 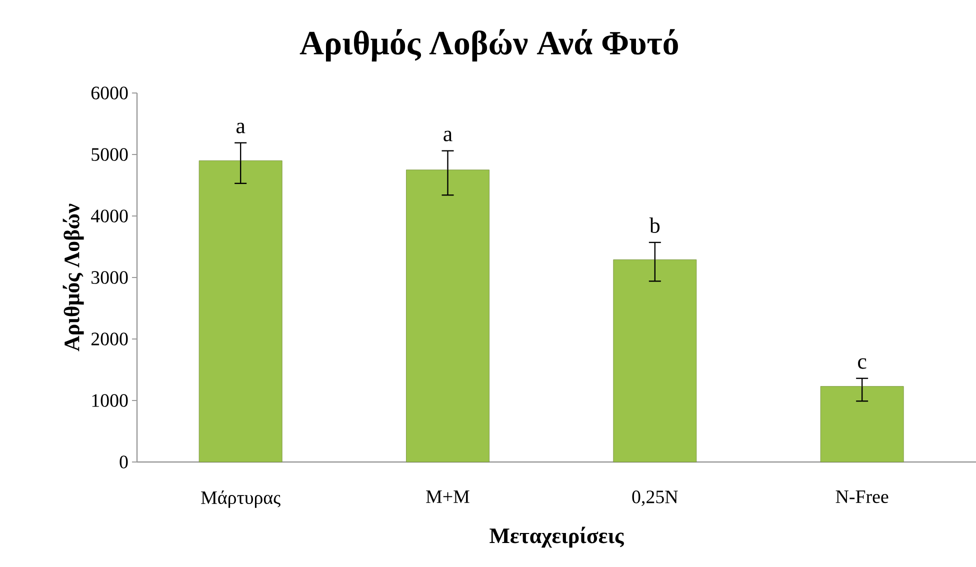 I want to click on y-tick-label: 4000, so click(x=109, y=216).